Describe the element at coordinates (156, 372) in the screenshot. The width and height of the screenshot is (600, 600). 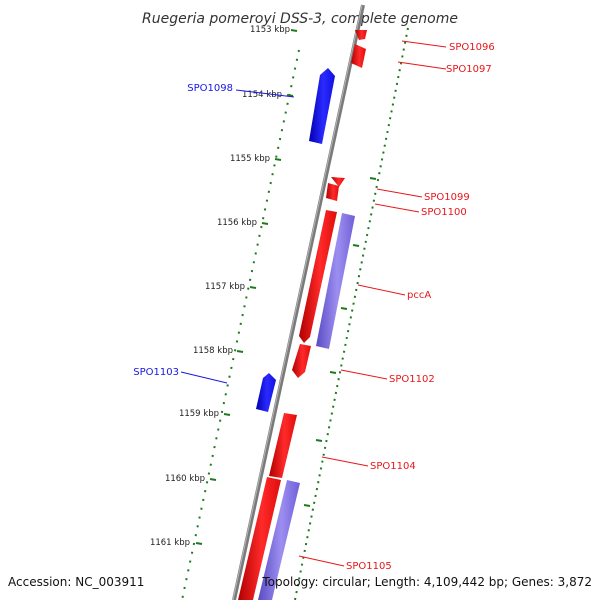
I see `gene-label-SPO1103: SPO1103` at that location.